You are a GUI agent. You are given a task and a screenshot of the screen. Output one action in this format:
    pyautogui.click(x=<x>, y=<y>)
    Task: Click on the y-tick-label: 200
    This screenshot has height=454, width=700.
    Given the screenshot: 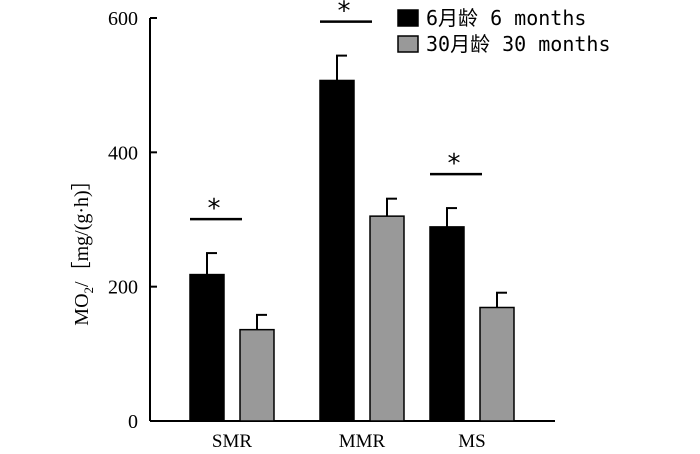 What is the action you would take?
    pyautogui.click(x=123, y=288)
    